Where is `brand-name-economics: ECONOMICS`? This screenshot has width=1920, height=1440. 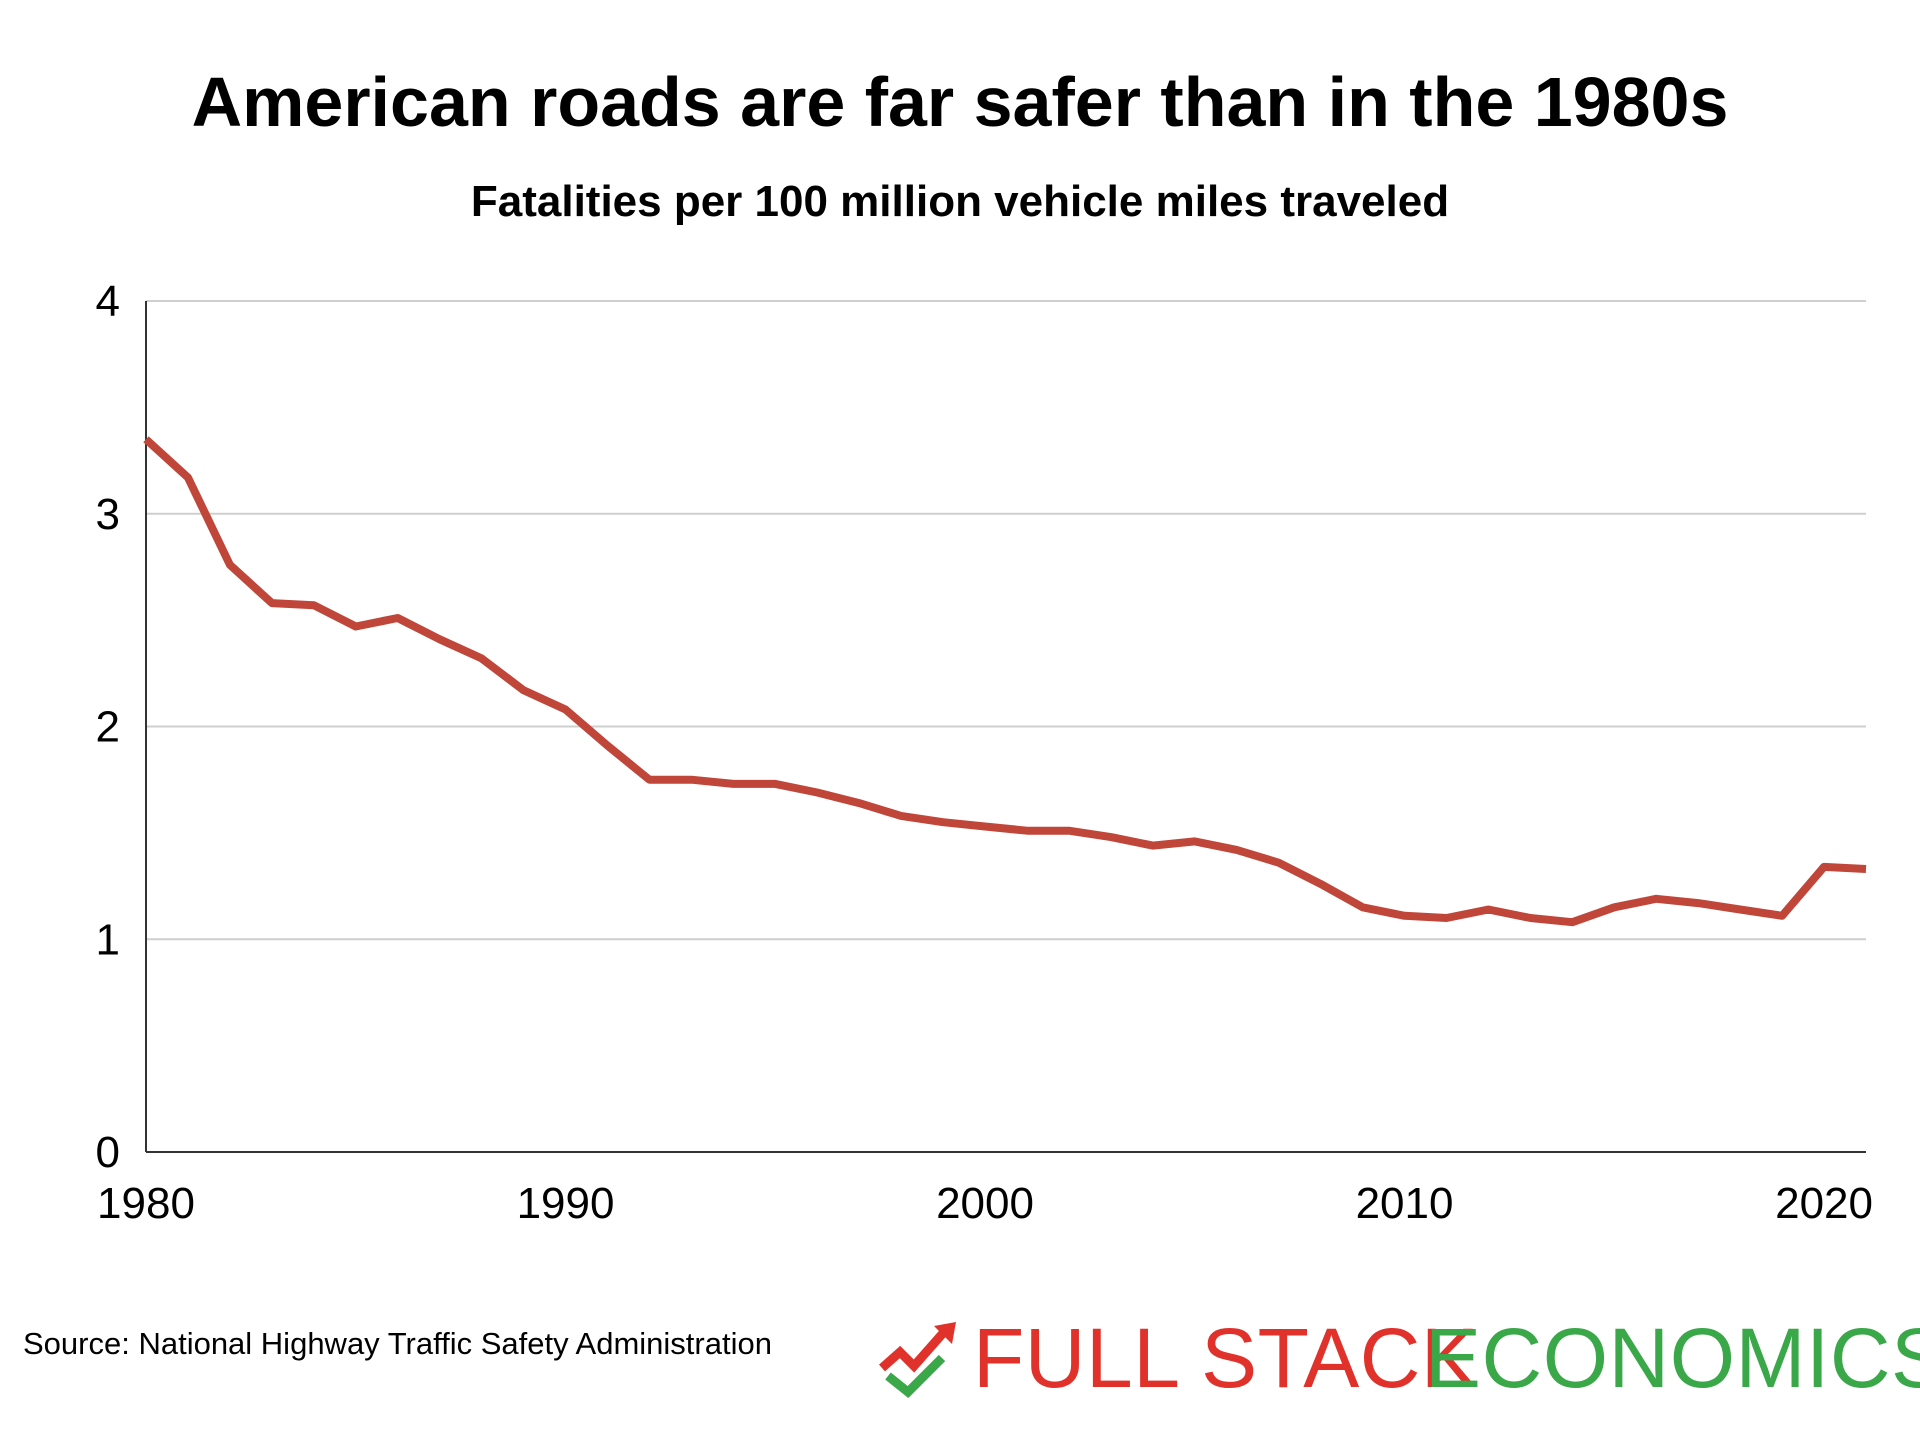
brand-name-economics: ECONOMICS is located at coordinates (1672, 1358).